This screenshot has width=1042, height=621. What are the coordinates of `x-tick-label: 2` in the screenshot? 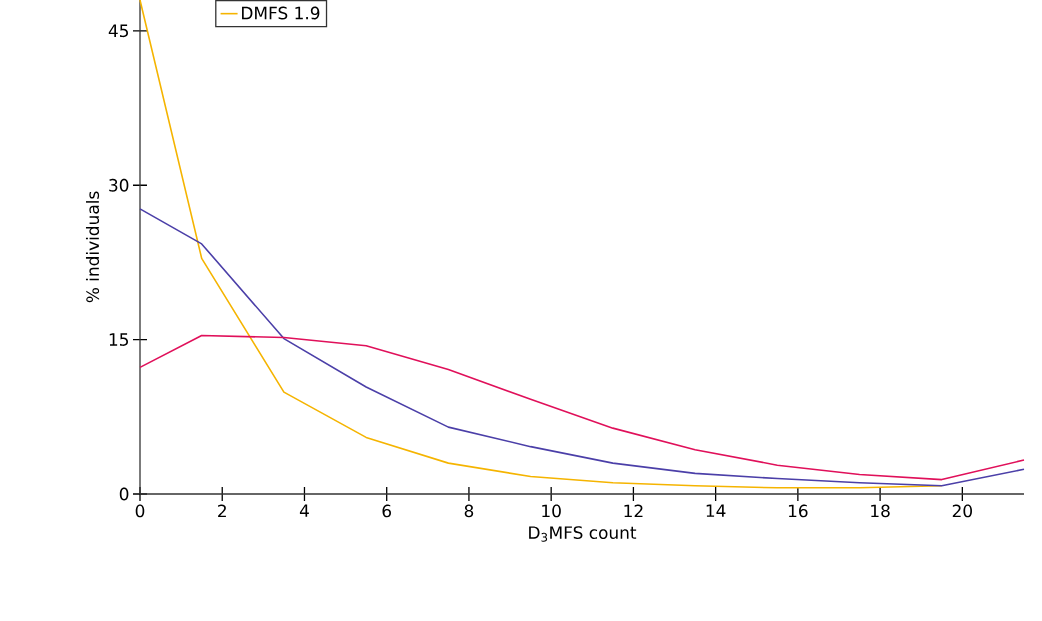 It's located at (222, 511).